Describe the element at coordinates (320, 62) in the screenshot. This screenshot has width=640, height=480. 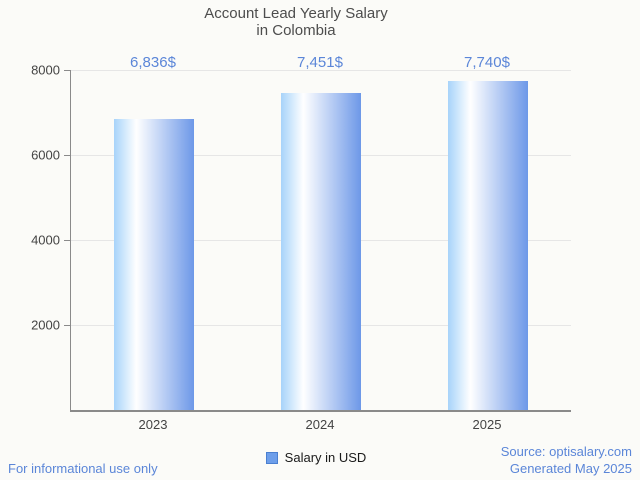
I see `bar-value-label-2024: 7,451$` at that location.